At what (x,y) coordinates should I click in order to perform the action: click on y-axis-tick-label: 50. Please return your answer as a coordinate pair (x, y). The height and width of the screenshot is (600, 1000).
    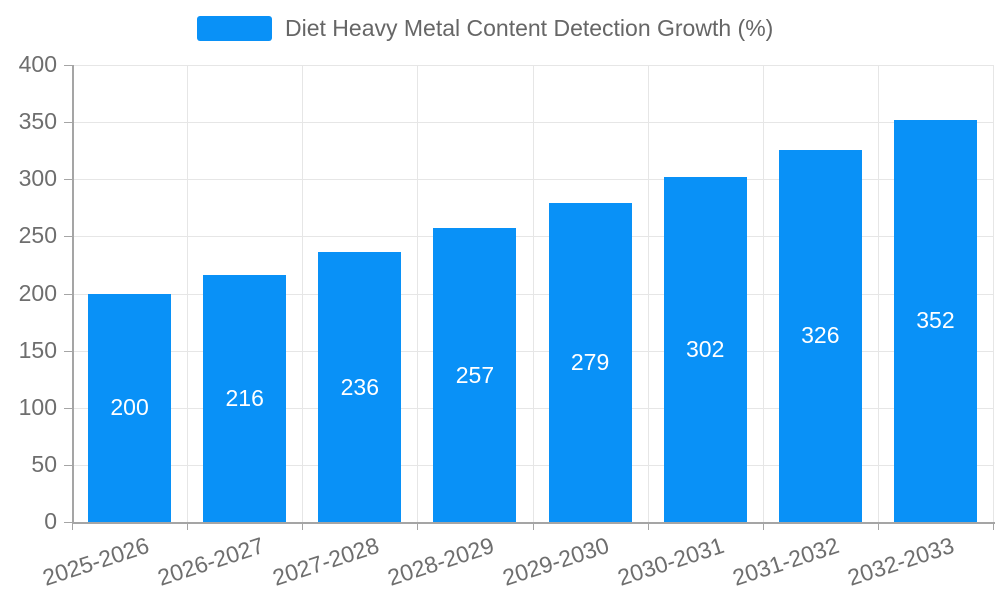
    Looking at the image, I should click on (44, 463).